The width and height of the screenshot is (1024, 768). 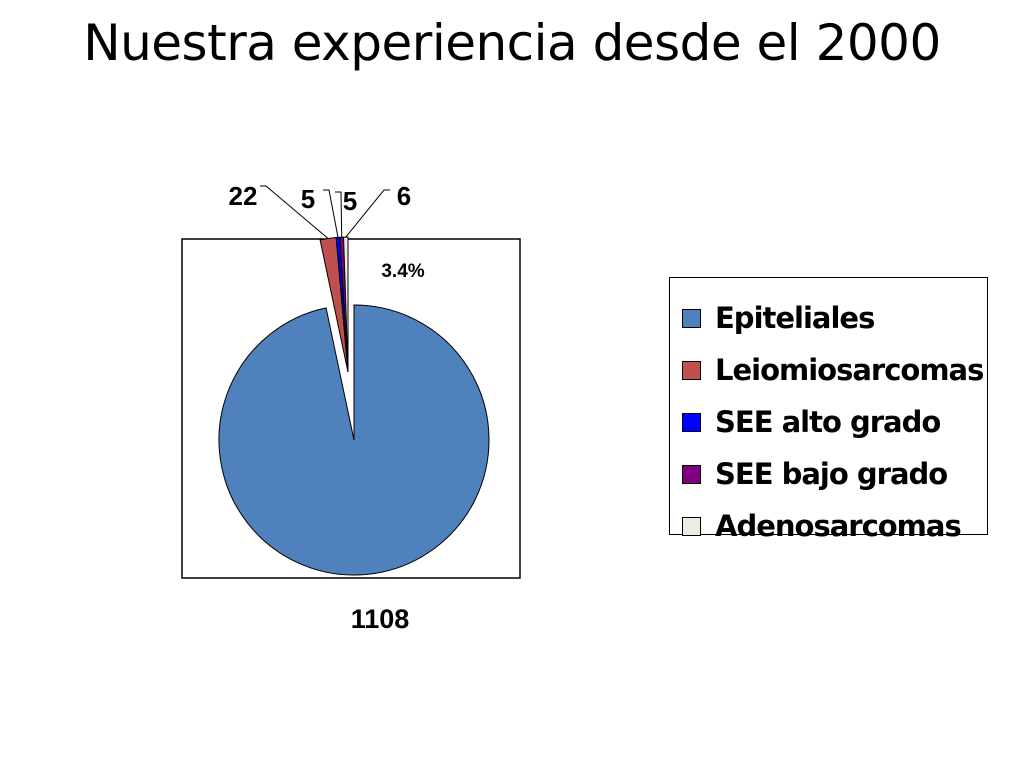 I want to click on data-label-leiomiosarcomas: 22, so click(x=243, y=196).